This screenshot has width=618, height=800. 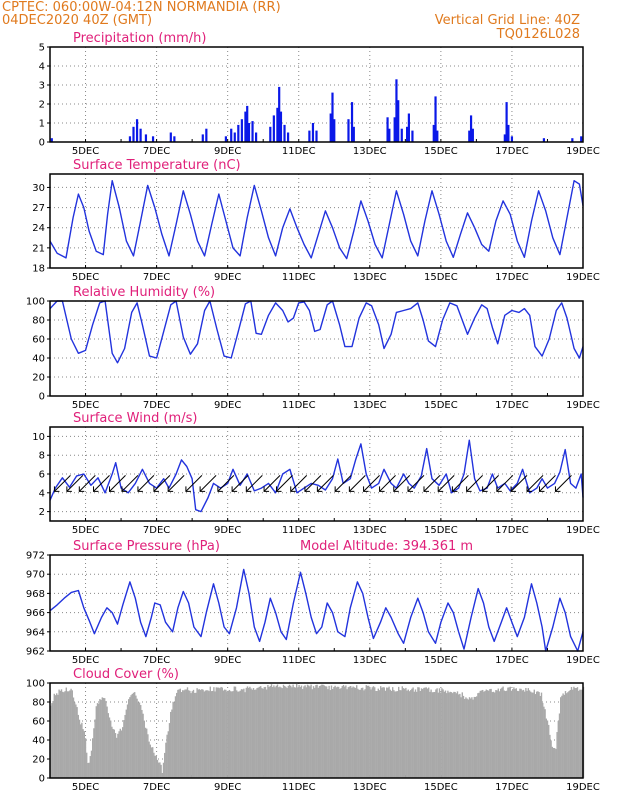 I want to click on x-tick-label: 9DEC, so click(x=227, y=530).